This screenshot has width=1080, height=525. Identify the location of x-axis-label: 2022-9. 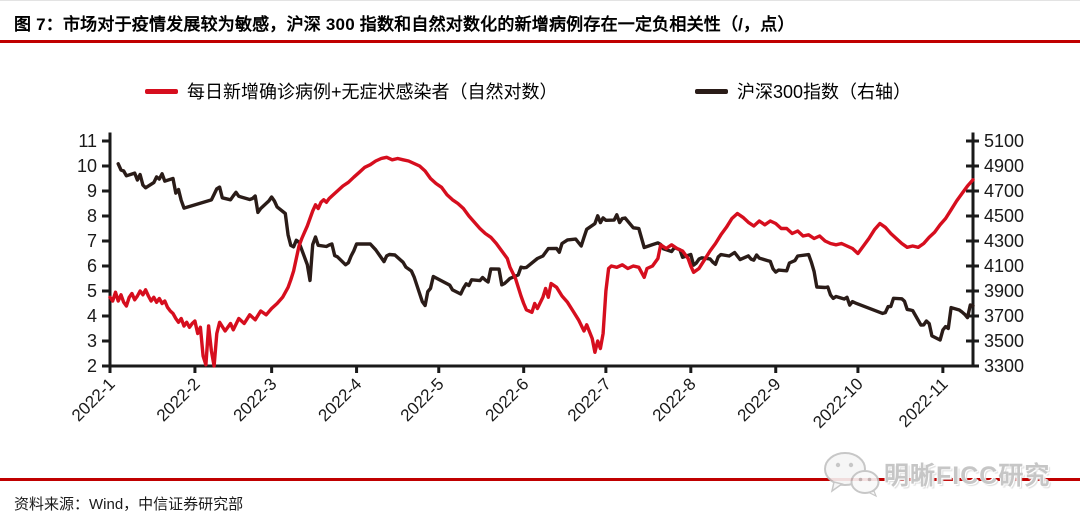
(759, 399).